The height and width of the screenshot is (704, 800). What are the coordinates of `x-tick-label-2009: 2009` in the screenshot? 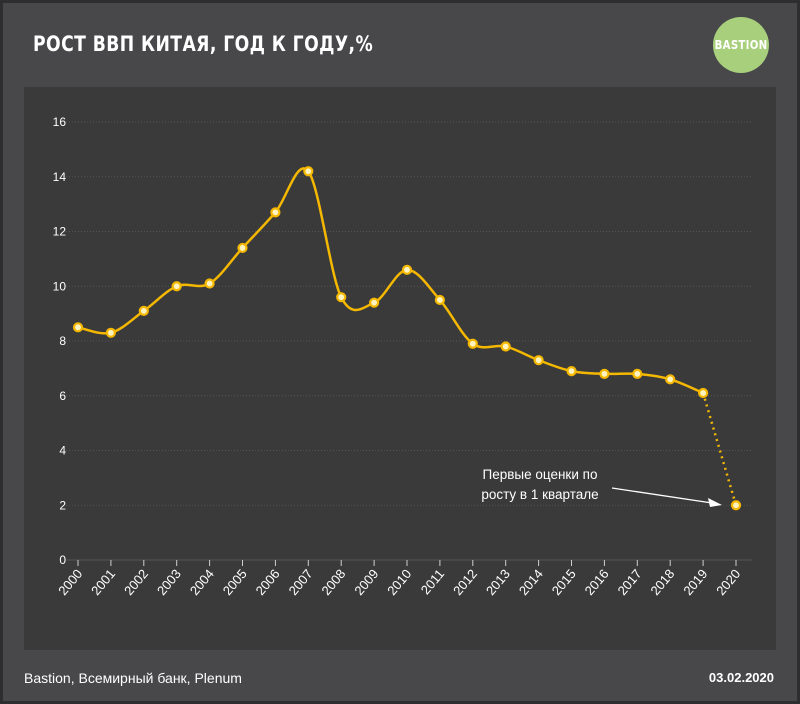 It's located at (366, 582).